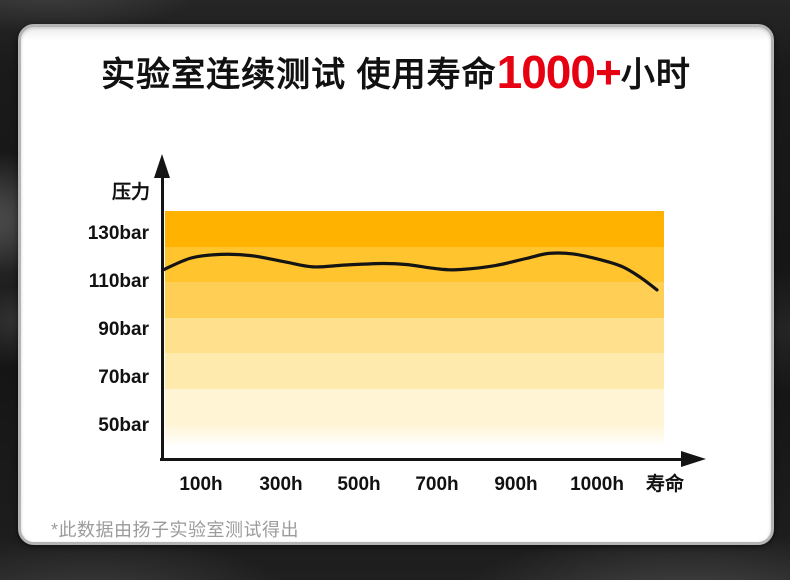  What do you see at coordinates (118, 233) in the screenshot?
I see `y-tick-label-130bar: 130bar` at bounding box center [118, 233].